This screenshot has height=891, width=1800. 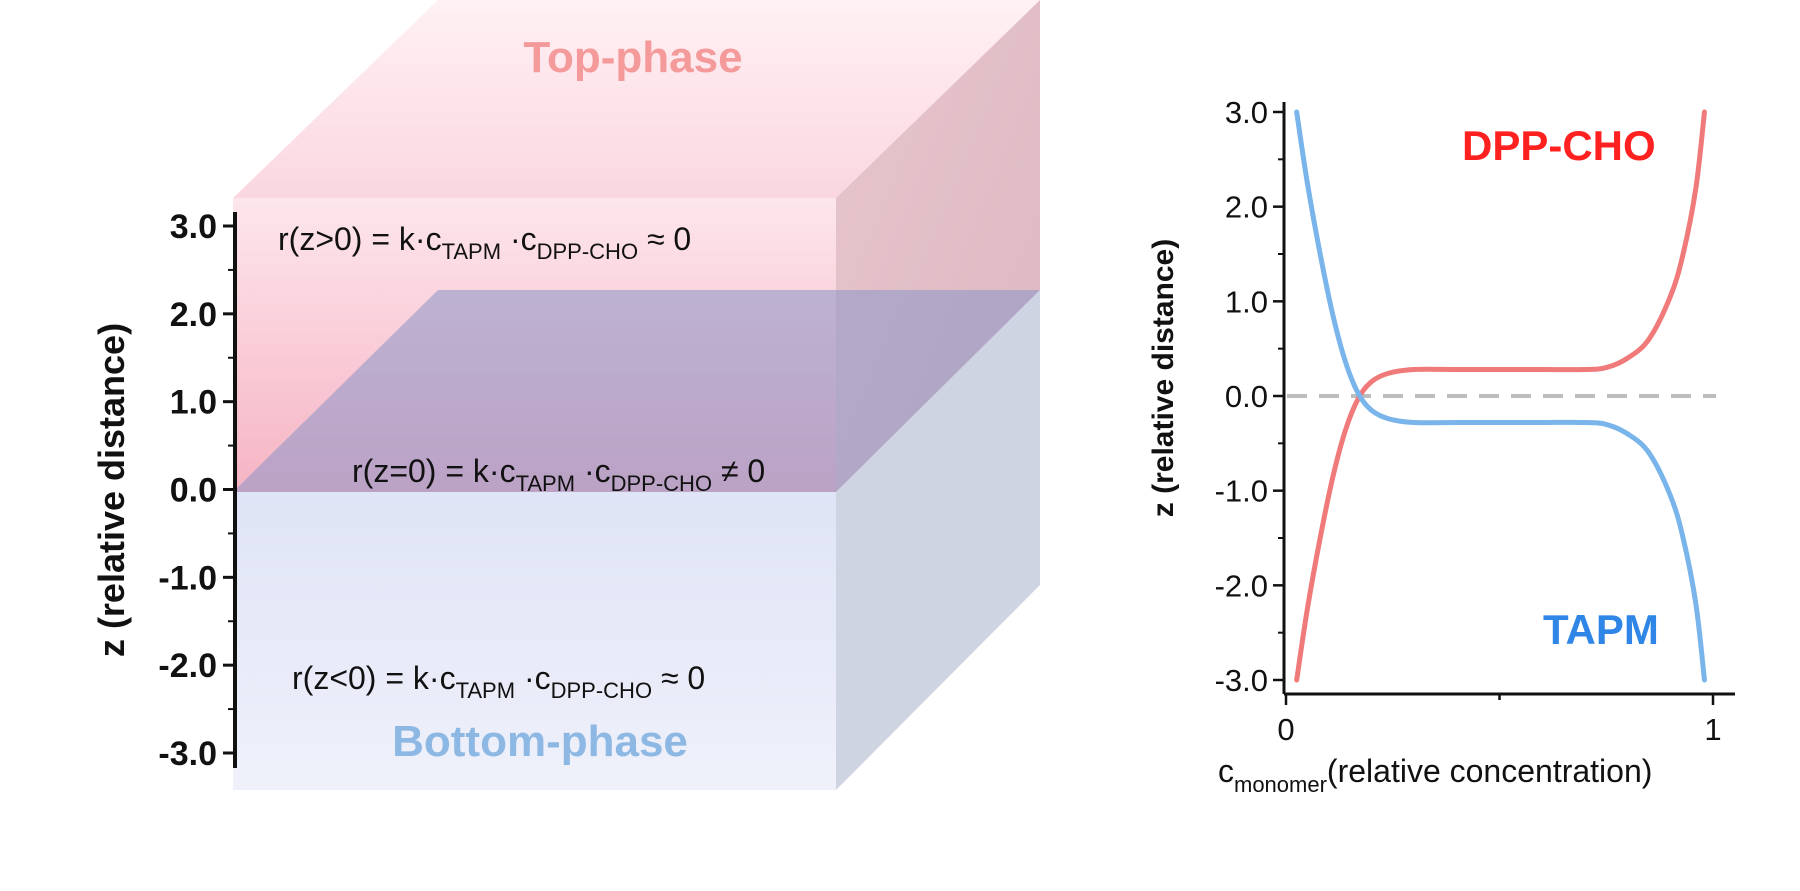 What do you see at coordinates (187, 754) in the screenshot?
I see `cube-axis-tick-label: -3.0` at bounding box center [187, 754].